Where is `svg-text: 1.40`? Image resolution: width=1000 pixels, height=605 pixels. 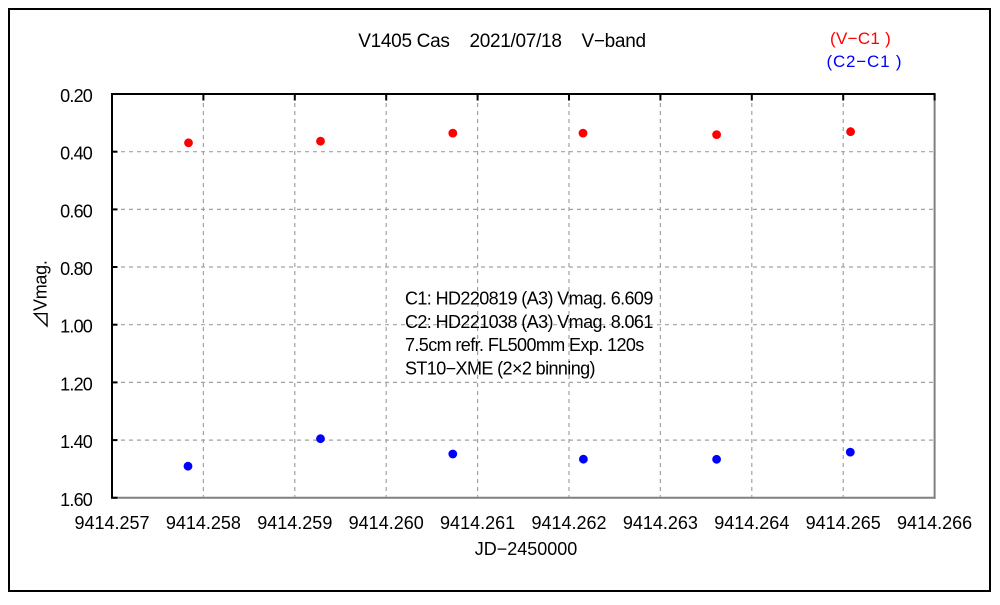
svg-text: 1.40 is located at coordinates (76, 442).